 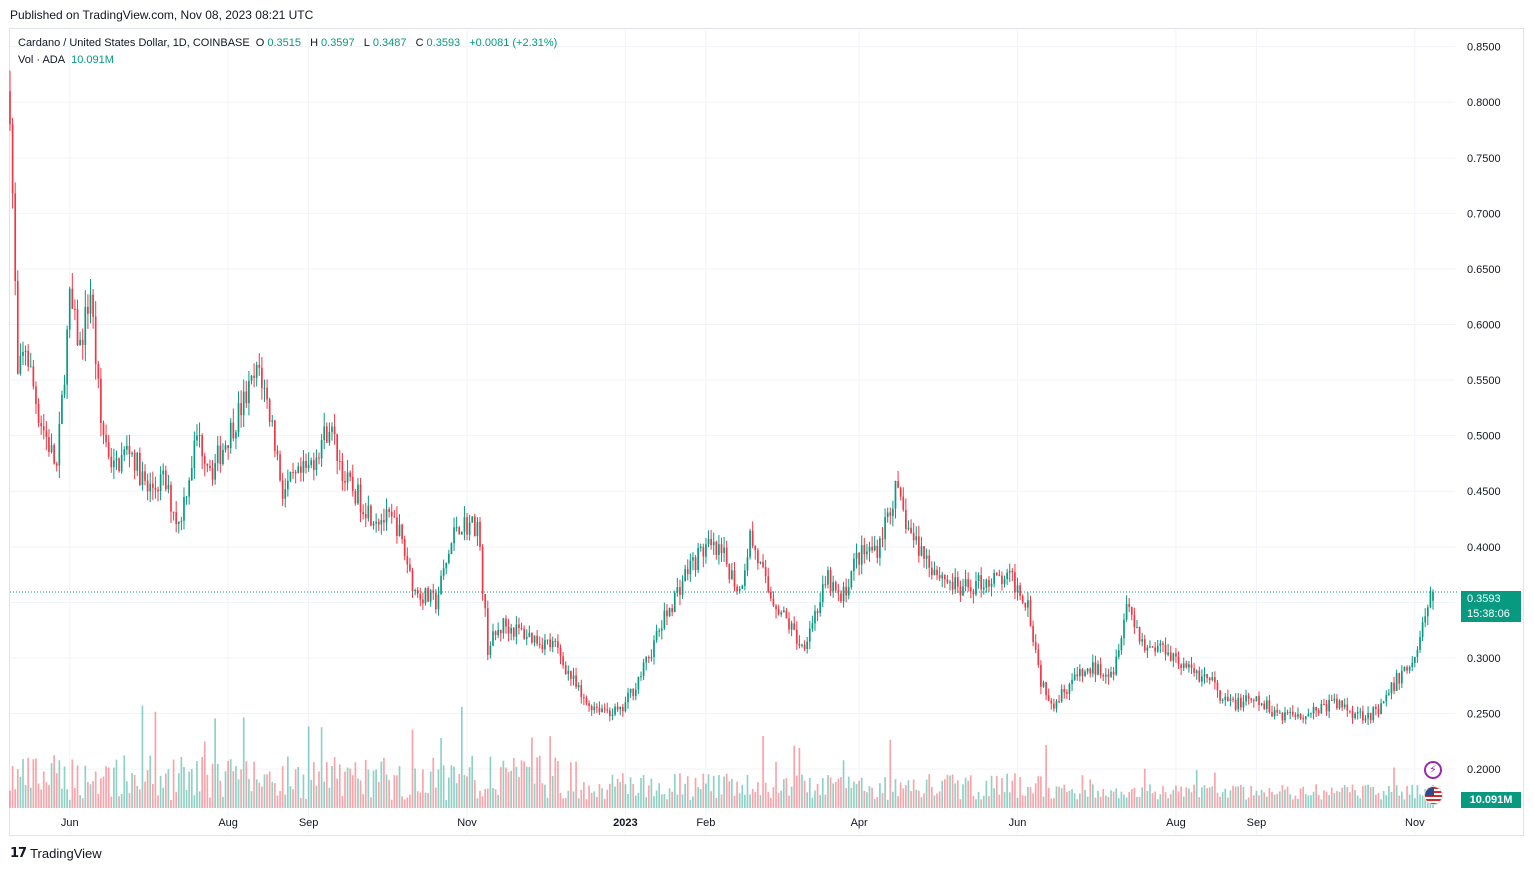 What do you see at coordinates (1433, 770) in the screenshot?
I see `lightning-icon: ⚡` at bounding box center [1433, 770].